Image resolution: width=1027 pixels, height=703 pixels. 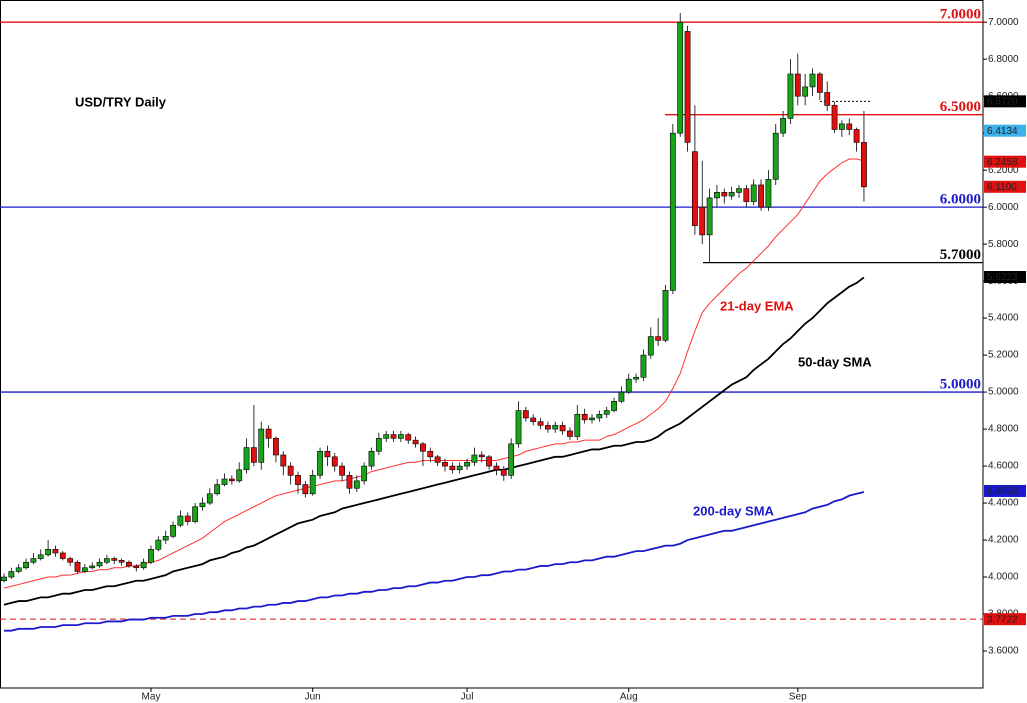 What do you see at coordinates (757, 305) in the screenshot?
I see `ema-label: 21-day EMA` at bounding box center [757, 305].